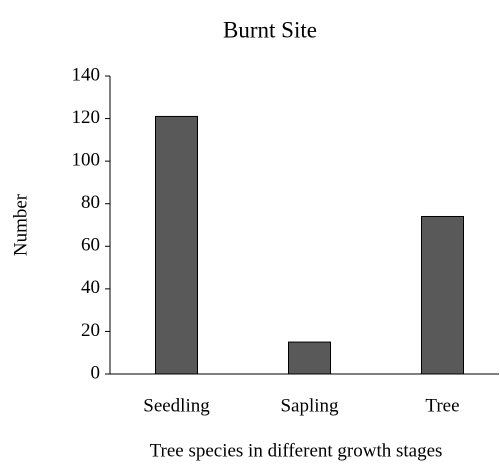 The height and width of the screenshot is (465, 500). Describe the element at coordinates (296, 450) in the screenshot. I see `x-axis-label: Tree species in different growth stages` at that location.